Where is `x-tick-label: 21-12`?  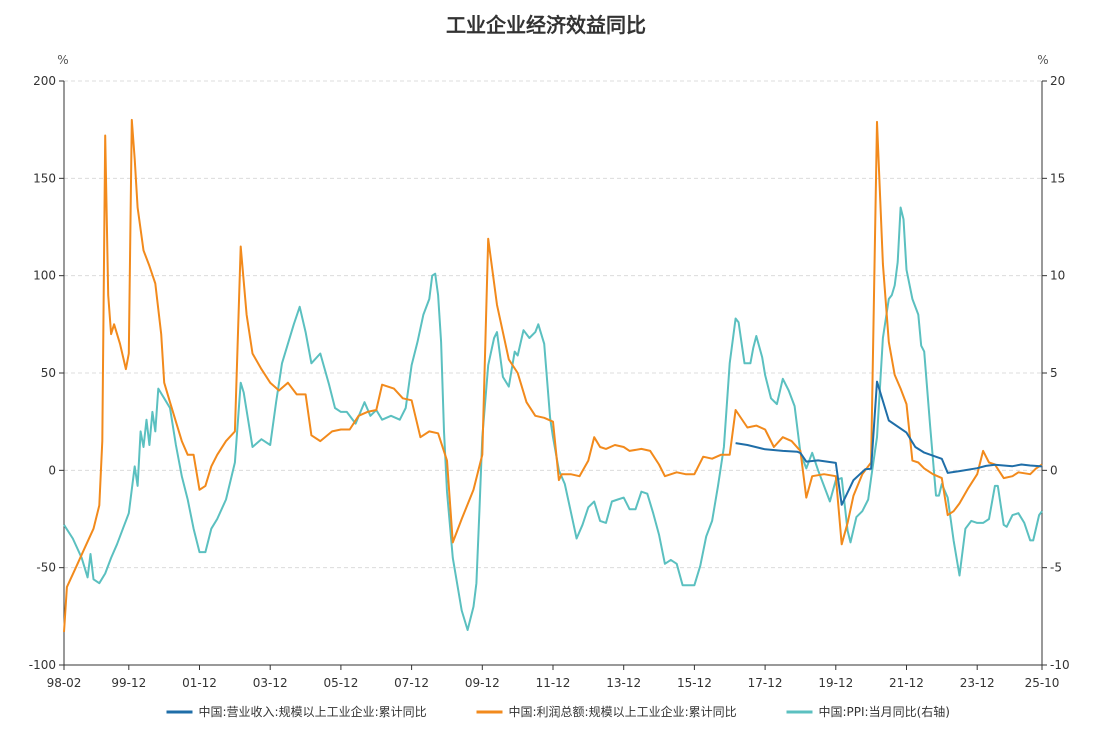 x-tick-label: 21-12 is located at coordinates (906, 683).